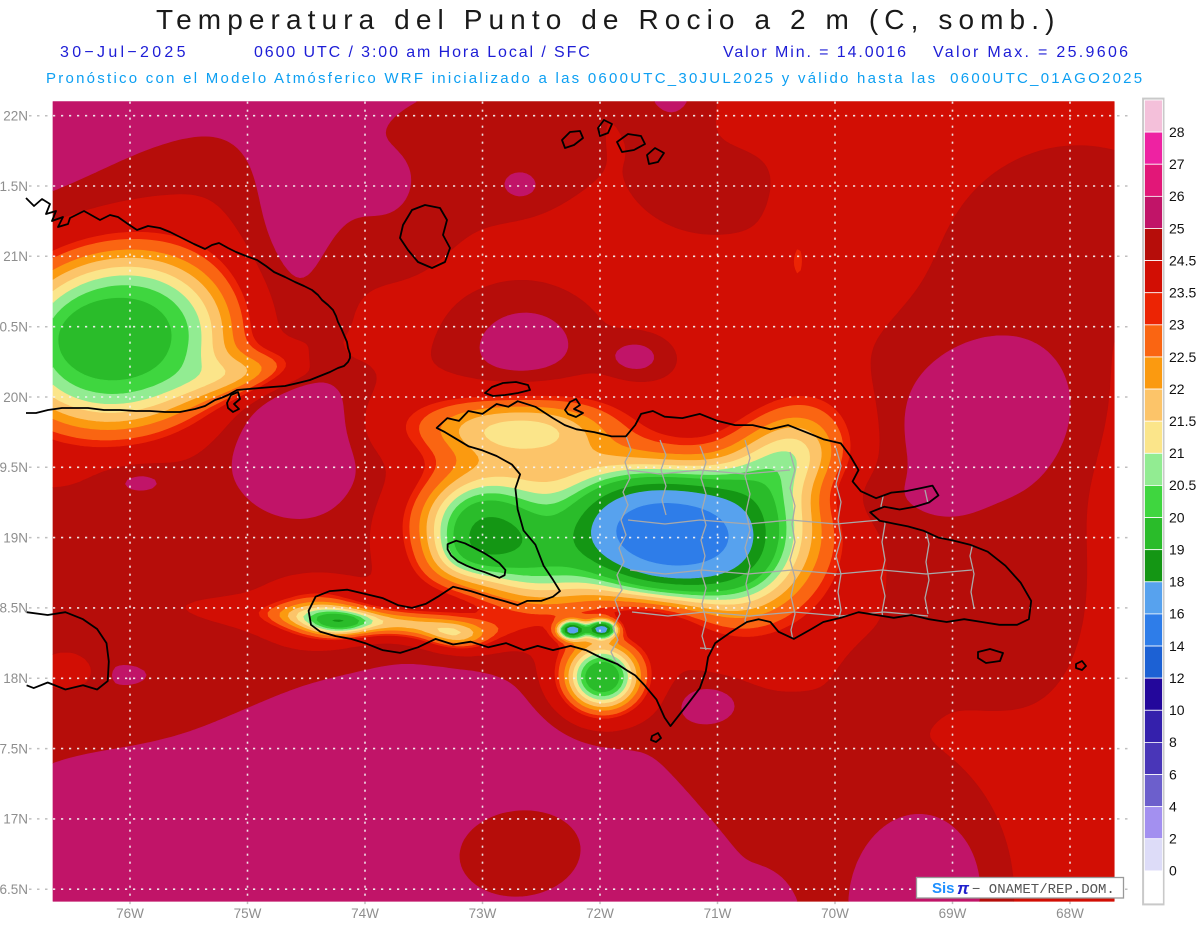 The width and height of the screenshot is (1200, 927). Describe the element at coordinates (1070, 913) in the screenshot. I see `svg-text: 68W` at that location.